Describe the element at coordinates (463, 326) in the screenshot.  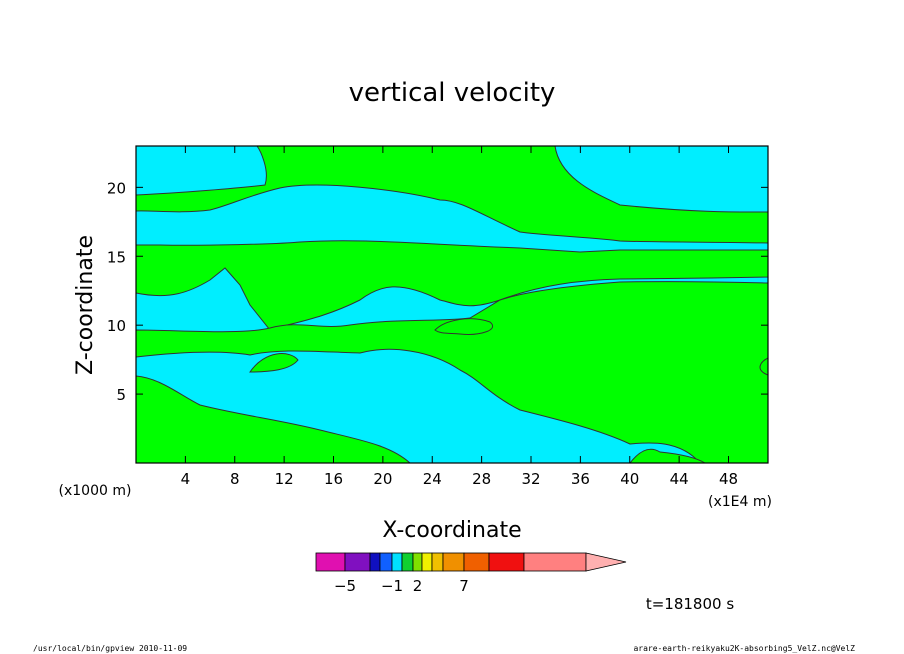
I see `contour-region-small-mid` at that location.